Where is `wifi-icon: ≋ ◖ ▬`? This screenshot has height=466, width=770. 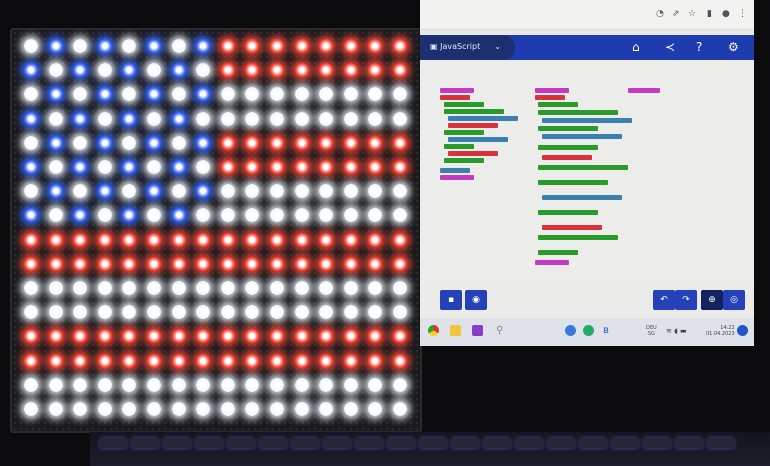 wifi-icon: ≋ ◖ ▬ is located at coordinates (676, 331).